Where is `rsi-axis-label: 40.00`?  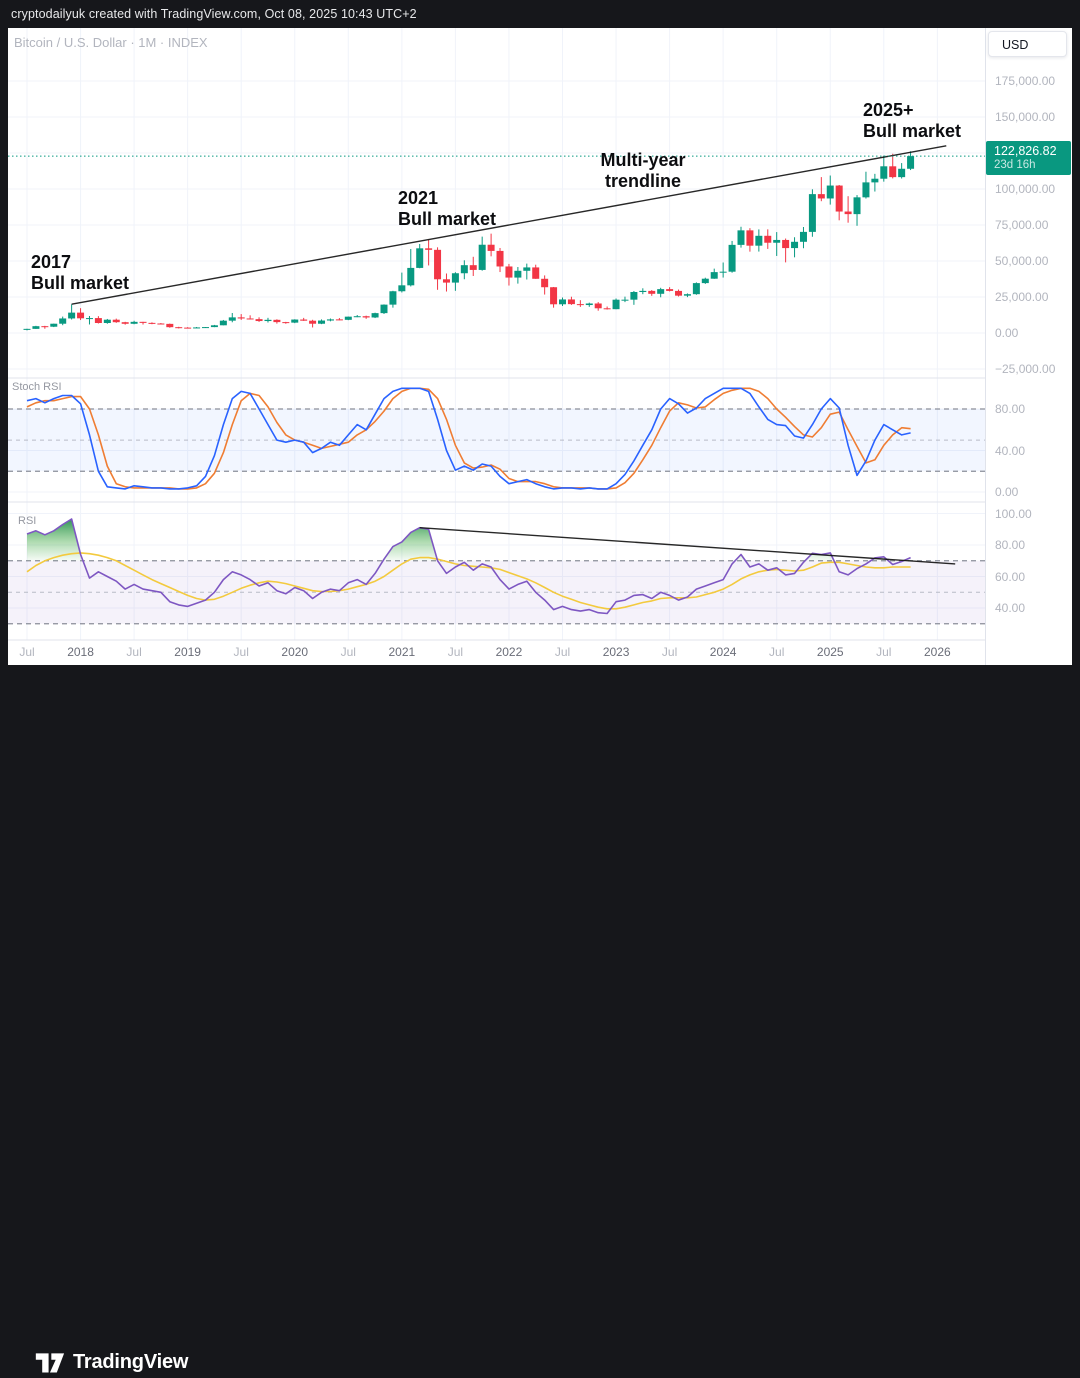
rsi-axis-label: 40.00 is located at coordinates (1010, 608).